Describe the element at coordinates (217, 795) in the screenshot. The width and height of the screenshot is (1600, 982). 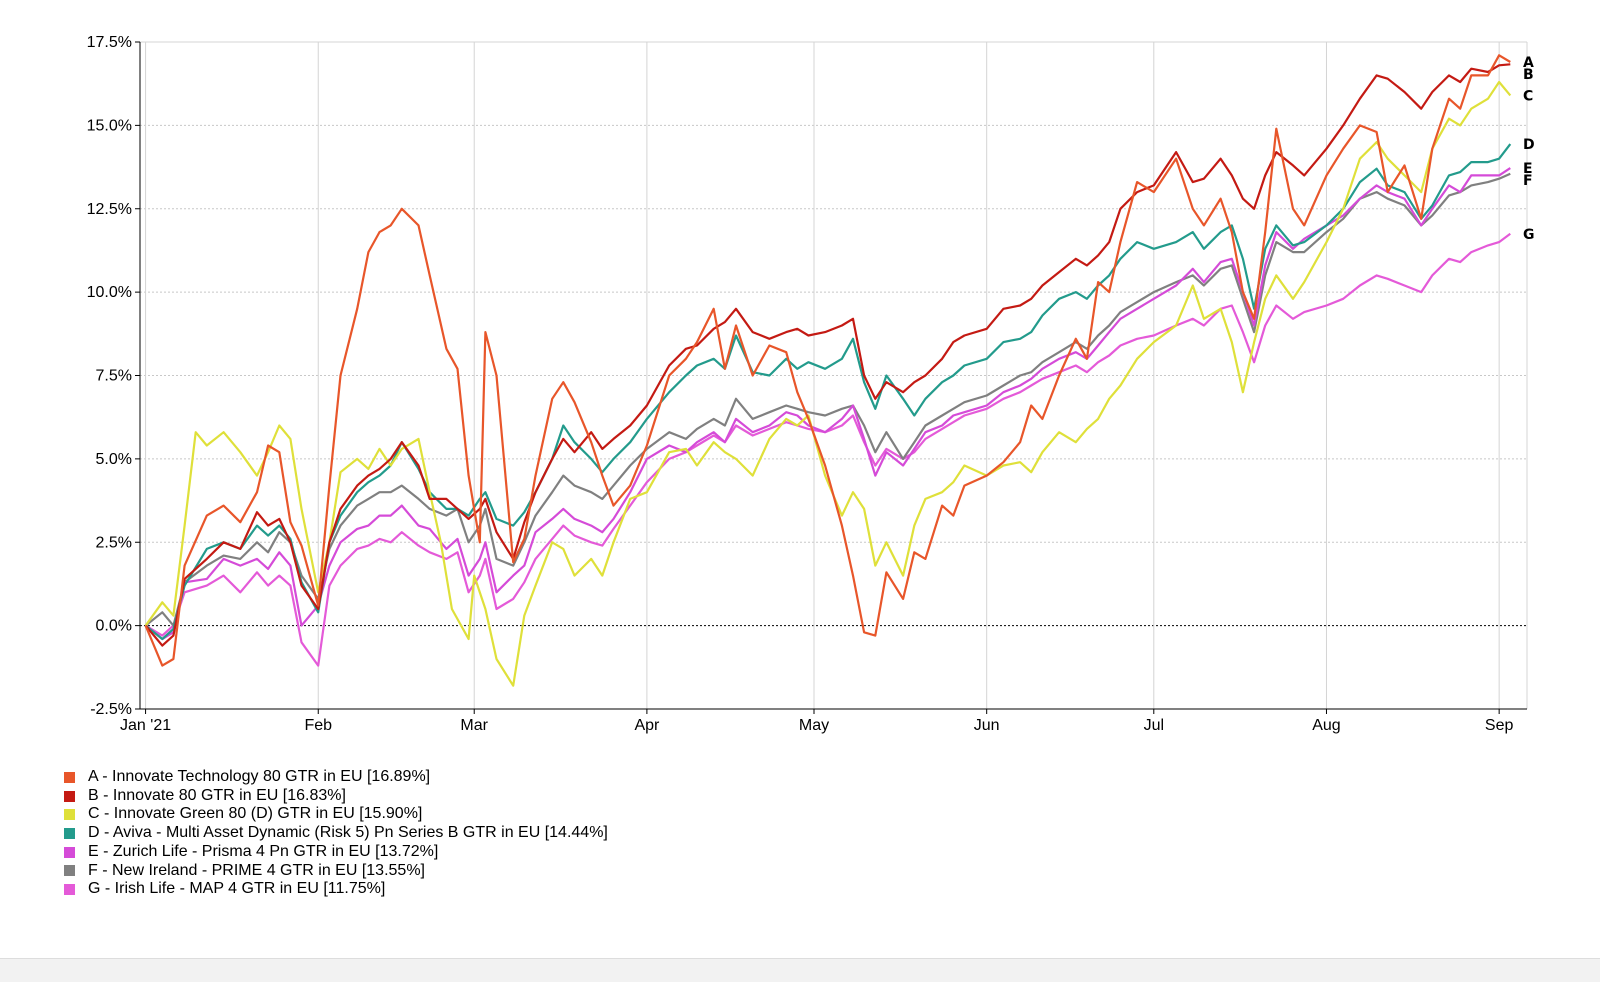
I see `legend-label: B - Innovate 80 GTR in EU [16.83%]` at that location.